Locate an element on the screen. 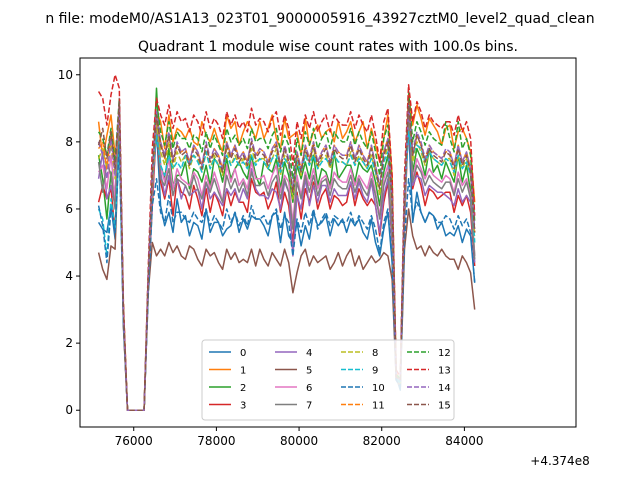 Image resolution: width=640 pixels, height=480 pixels. legend-label-14: 14 is located at coordinates (444, 388).